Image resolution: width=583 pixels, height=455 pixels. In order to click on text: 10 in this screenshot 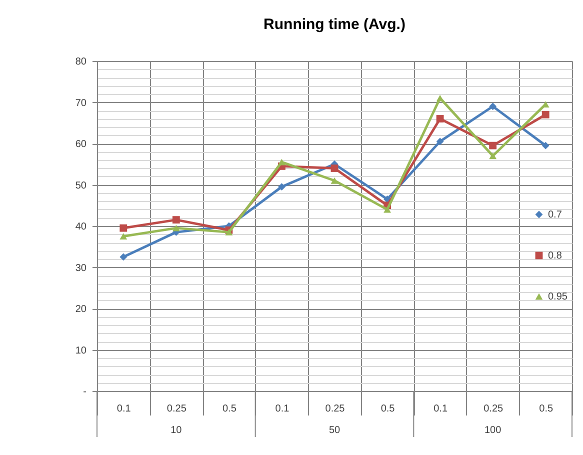, I will do `click(176, 430)`.